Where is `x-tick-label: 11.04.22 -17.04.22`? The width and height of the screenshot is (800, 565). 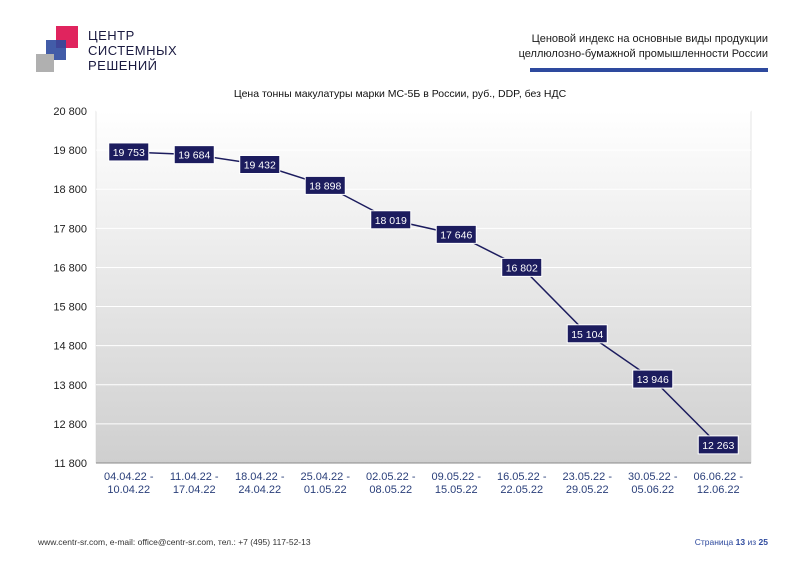 x-tick-label: 11.04.22 -17.04.22 is located at coordinates (194, 483).